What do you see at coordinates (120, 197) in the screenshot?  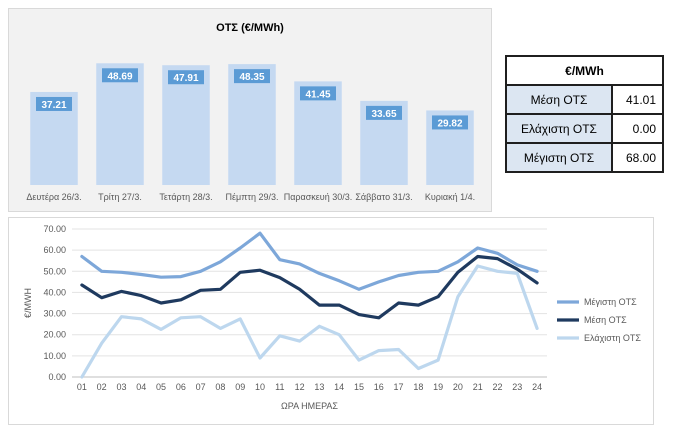 I see `x-tick-label: Τρίτη 27/3.` at bounding box center [120, 197].